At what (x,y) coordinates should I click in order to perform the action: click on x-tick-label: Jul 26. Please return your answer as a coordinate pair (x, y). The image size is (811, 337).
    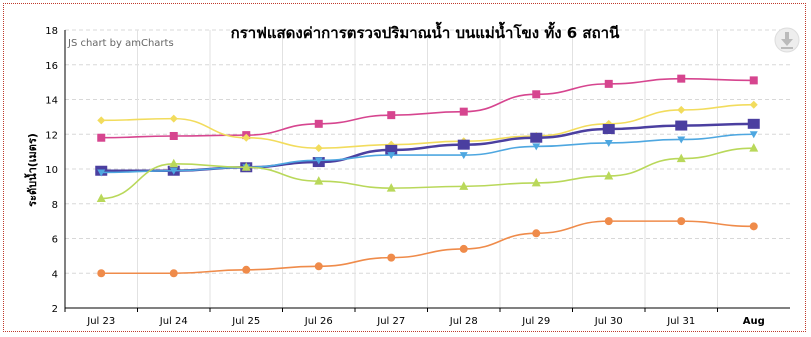
    Looking at the image, I should click on (318, 321).